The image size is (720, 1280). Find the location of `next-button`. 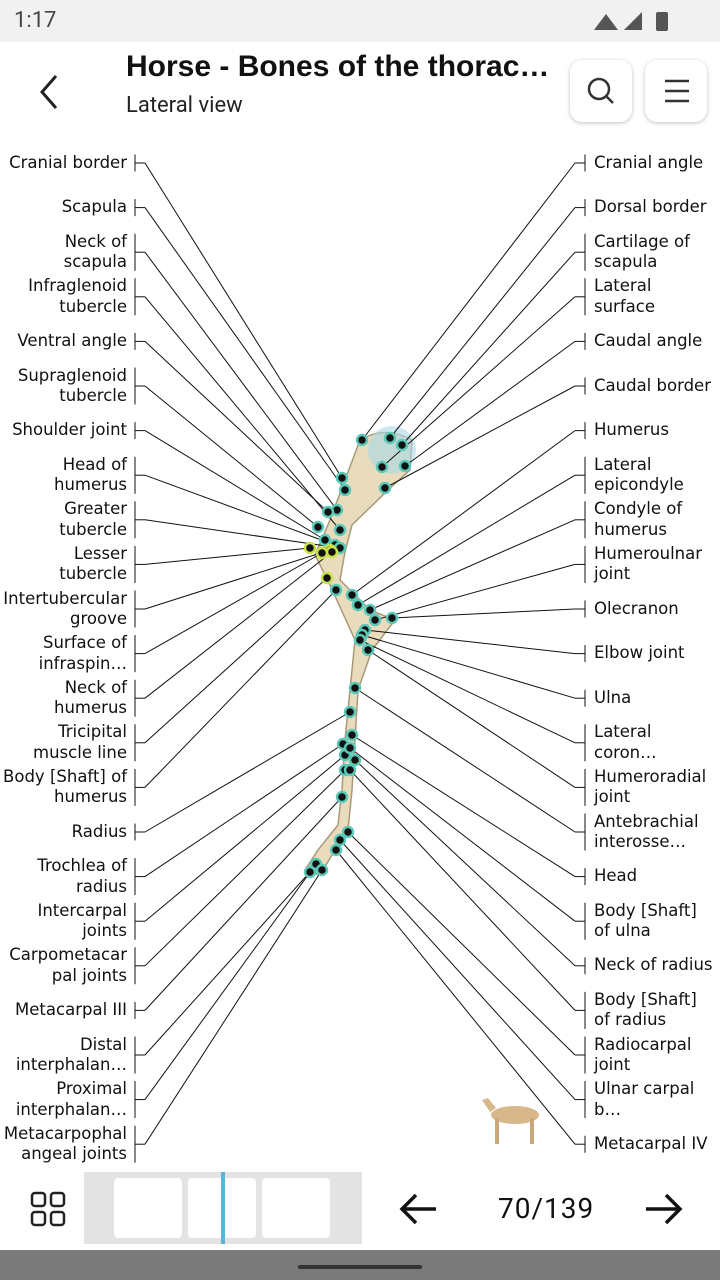

next-button is located at coordinates (665, 1209).